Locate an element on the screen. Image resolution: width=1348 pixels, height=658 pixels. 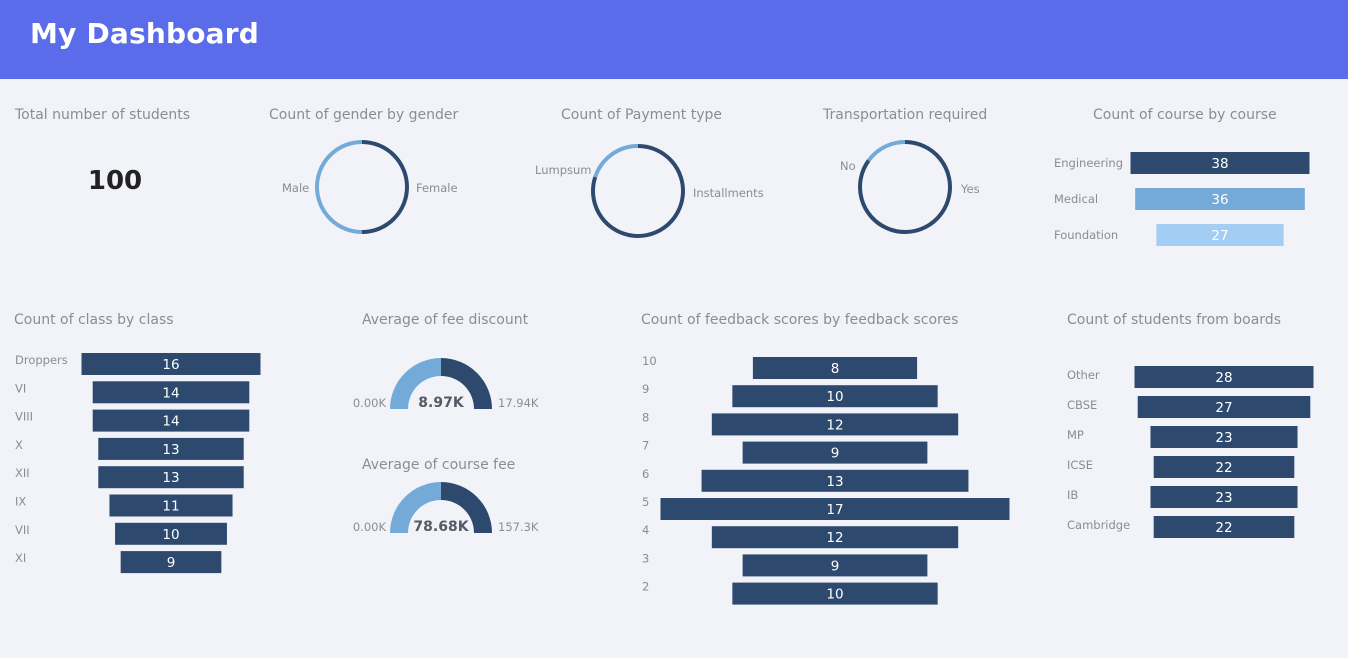
class-chart-category-label: VII is located at coordinates (22, 530).